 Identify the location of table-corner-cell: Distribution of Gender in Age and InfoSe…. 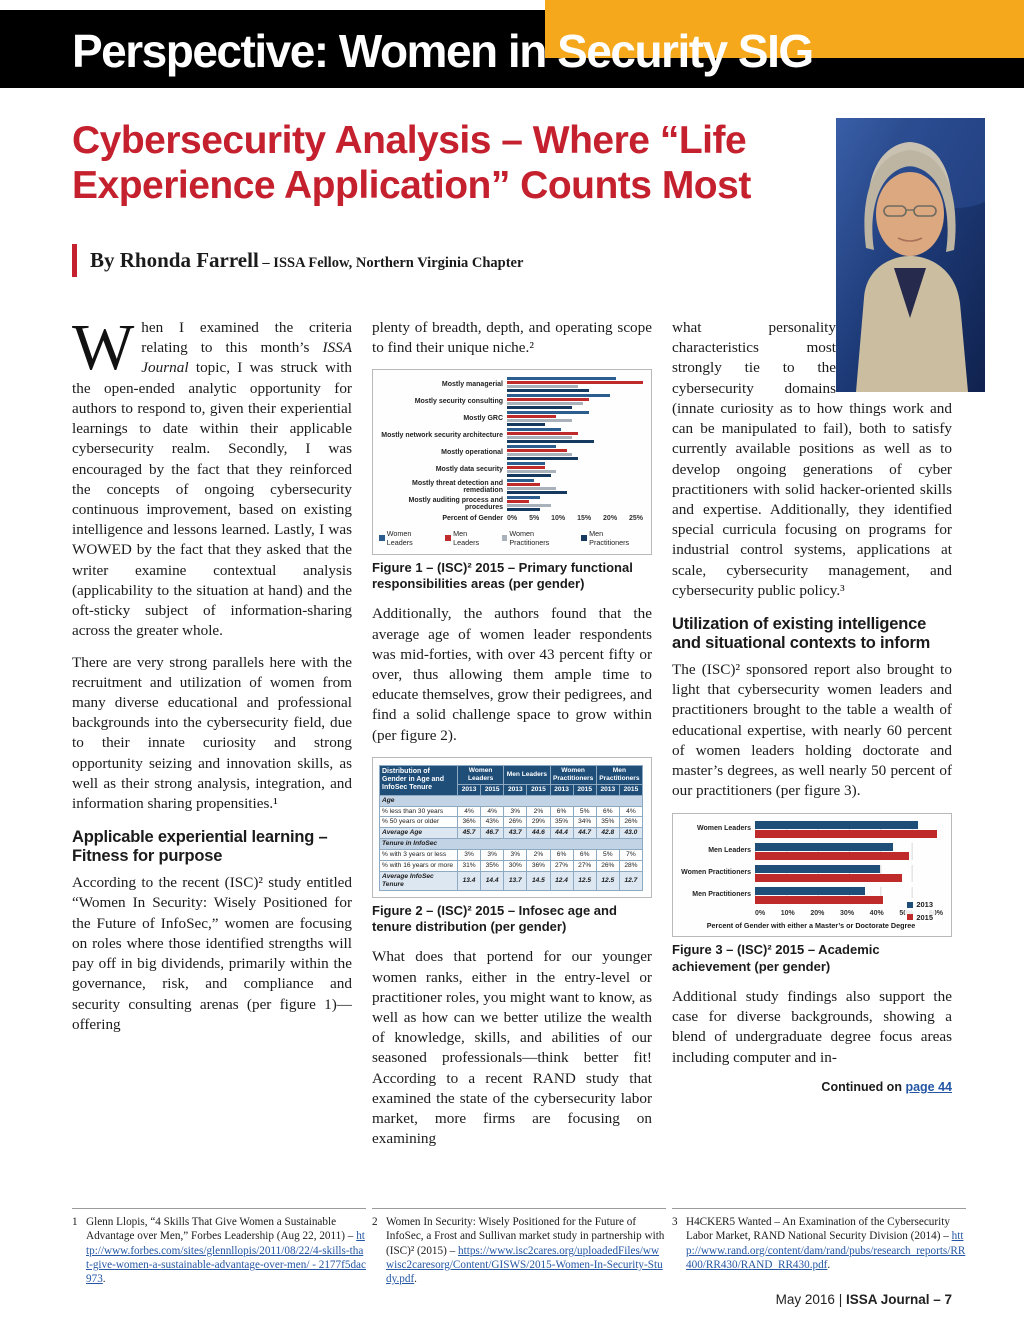
(418, 780).